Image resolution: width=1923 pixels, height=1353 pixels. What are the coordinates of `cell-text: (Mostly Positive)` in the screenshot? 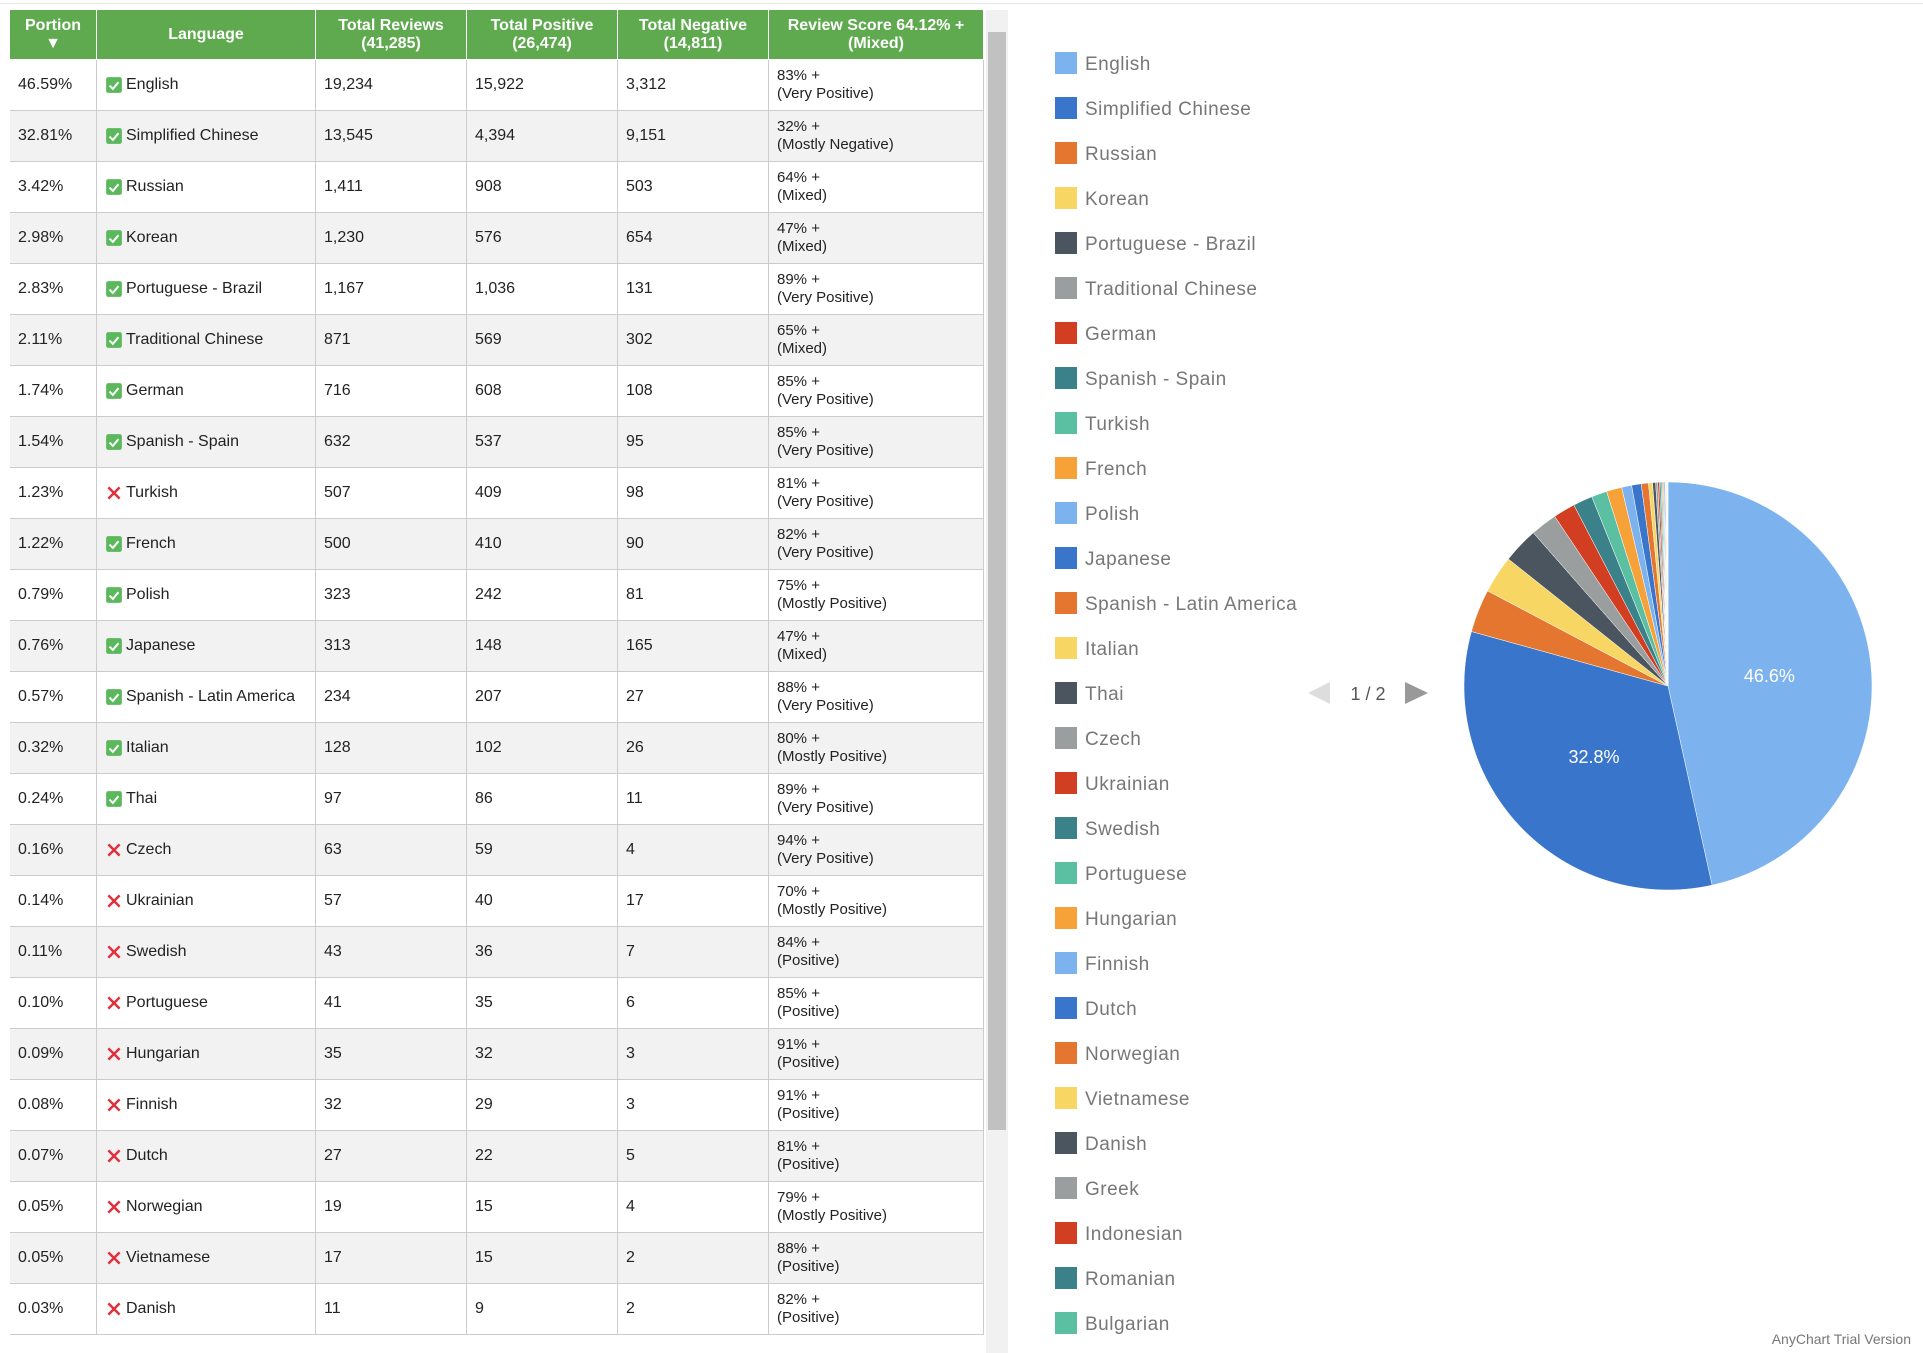 It's located at (832, 909).